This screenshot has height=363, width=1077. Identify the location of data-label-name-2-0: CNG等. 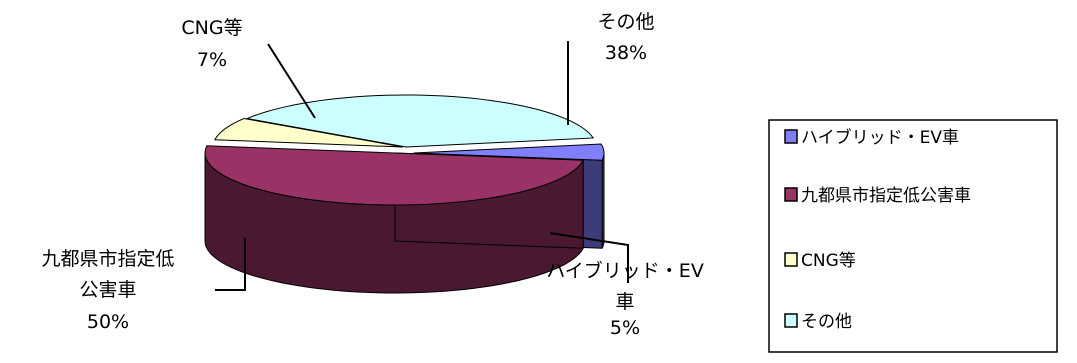
(211, 28).